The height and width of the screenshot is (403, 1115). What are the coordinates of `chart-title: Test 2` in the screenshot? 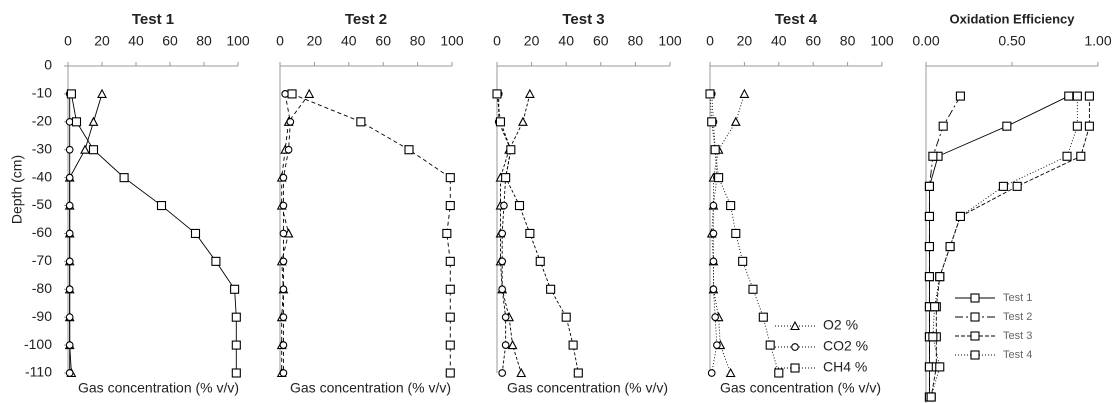 It's located at (366, 19).